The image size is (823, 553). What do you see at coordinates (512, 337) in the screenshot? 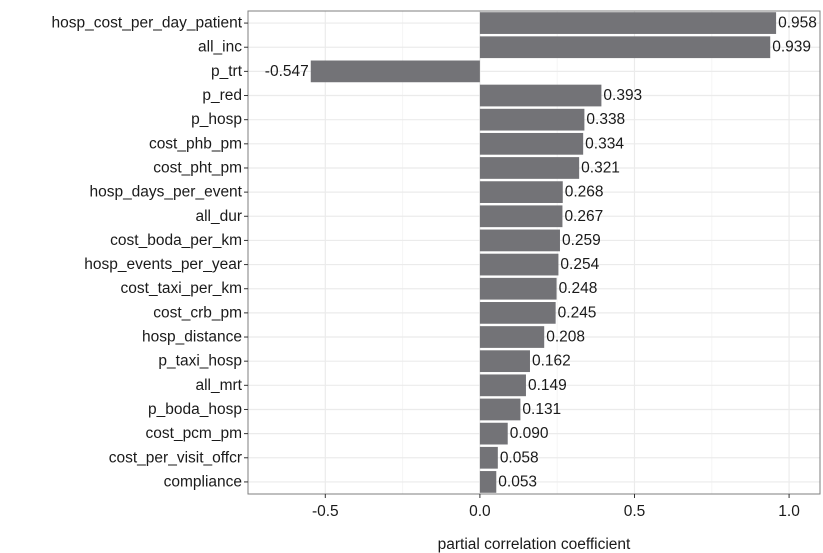
I see `bar-hosp_distance` at bounding box center [512, 337].